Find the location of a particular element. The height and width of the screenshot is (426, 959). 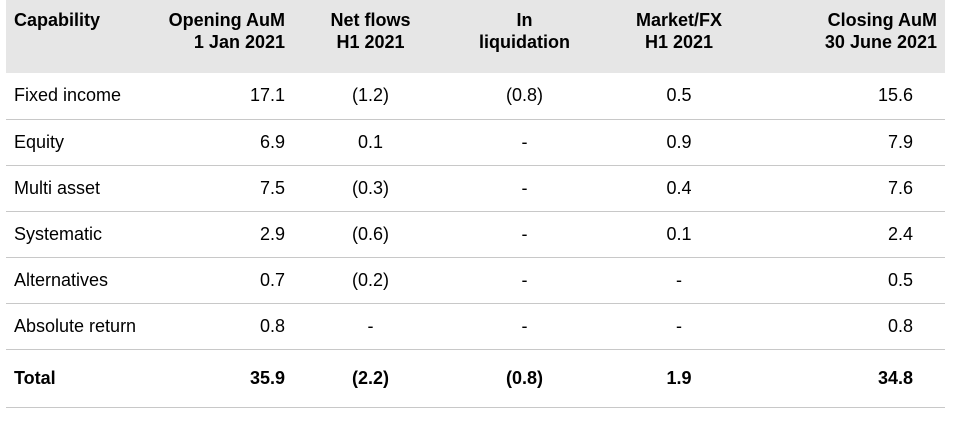

total-closing-aum: 34.8 is located at coordinates (895, 377).